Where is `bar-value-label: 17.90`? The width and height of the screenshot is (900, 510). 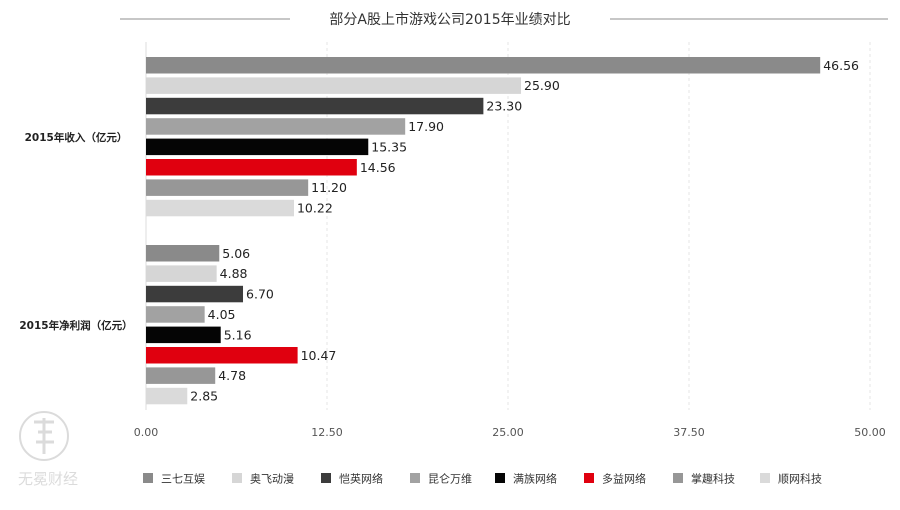
bar-value-label: 17.90 is located at coordinates (426, 126).